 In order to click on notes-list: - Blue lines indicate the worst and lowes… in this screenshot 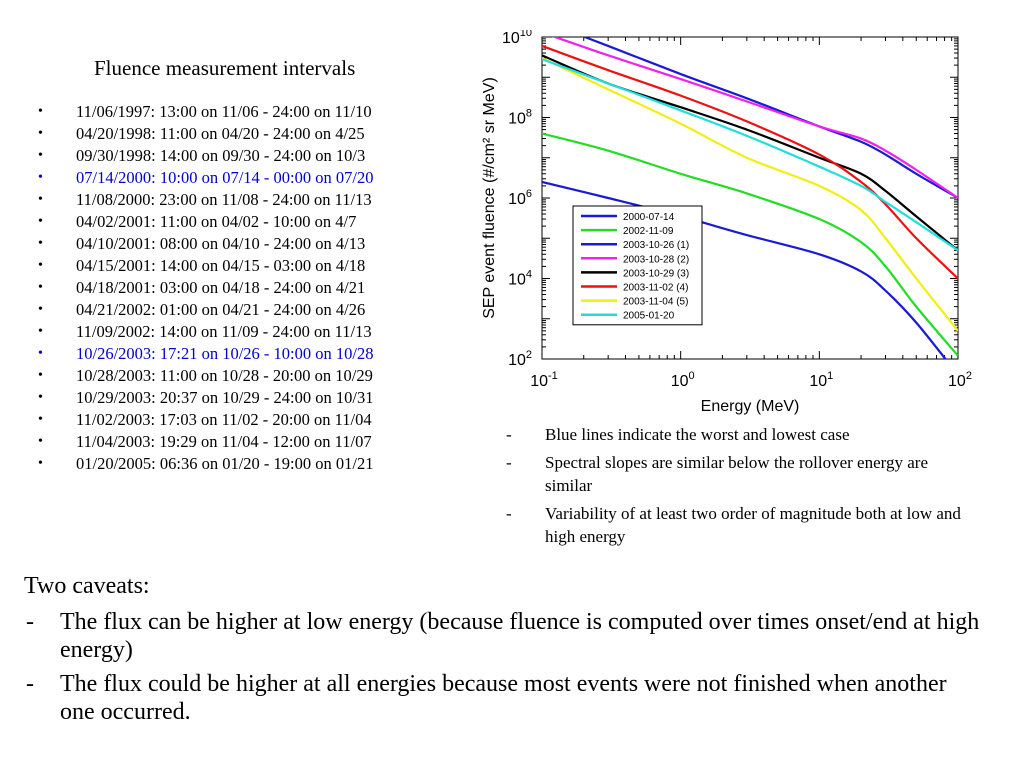, I will do `click(735, 488)`.